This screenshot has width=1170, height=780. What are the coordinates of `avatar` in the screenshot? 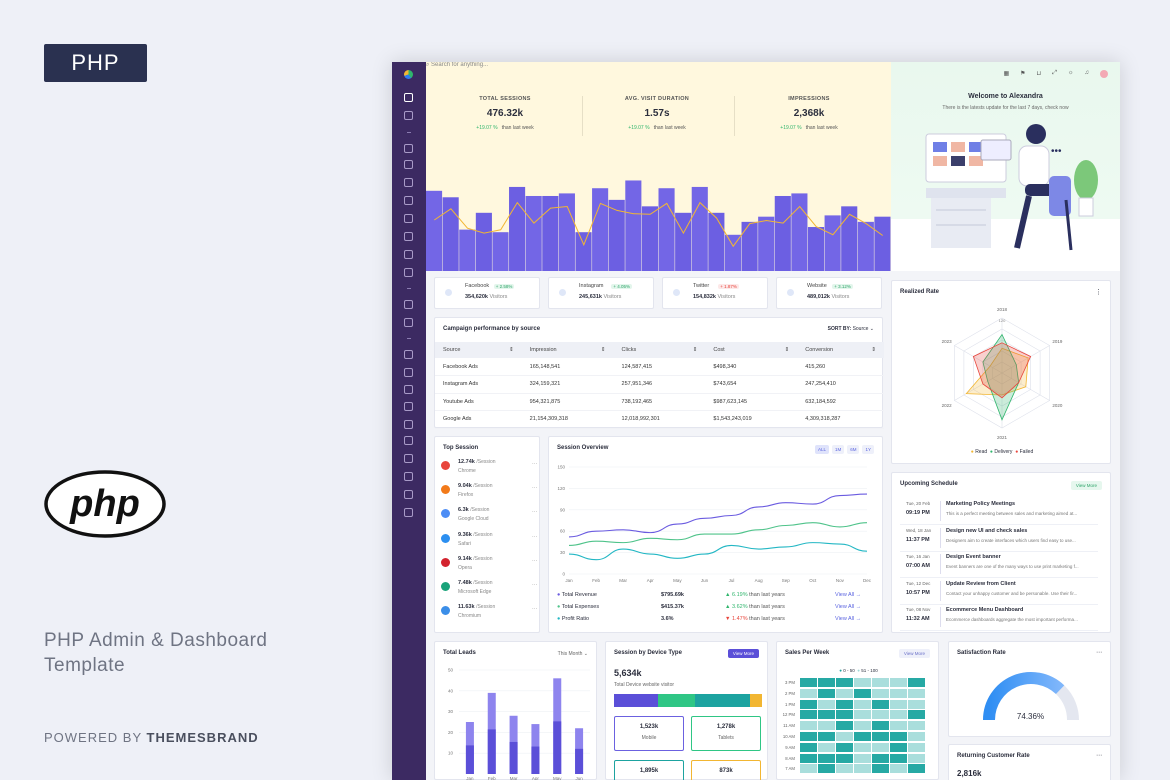 It's located at (1104, 74).